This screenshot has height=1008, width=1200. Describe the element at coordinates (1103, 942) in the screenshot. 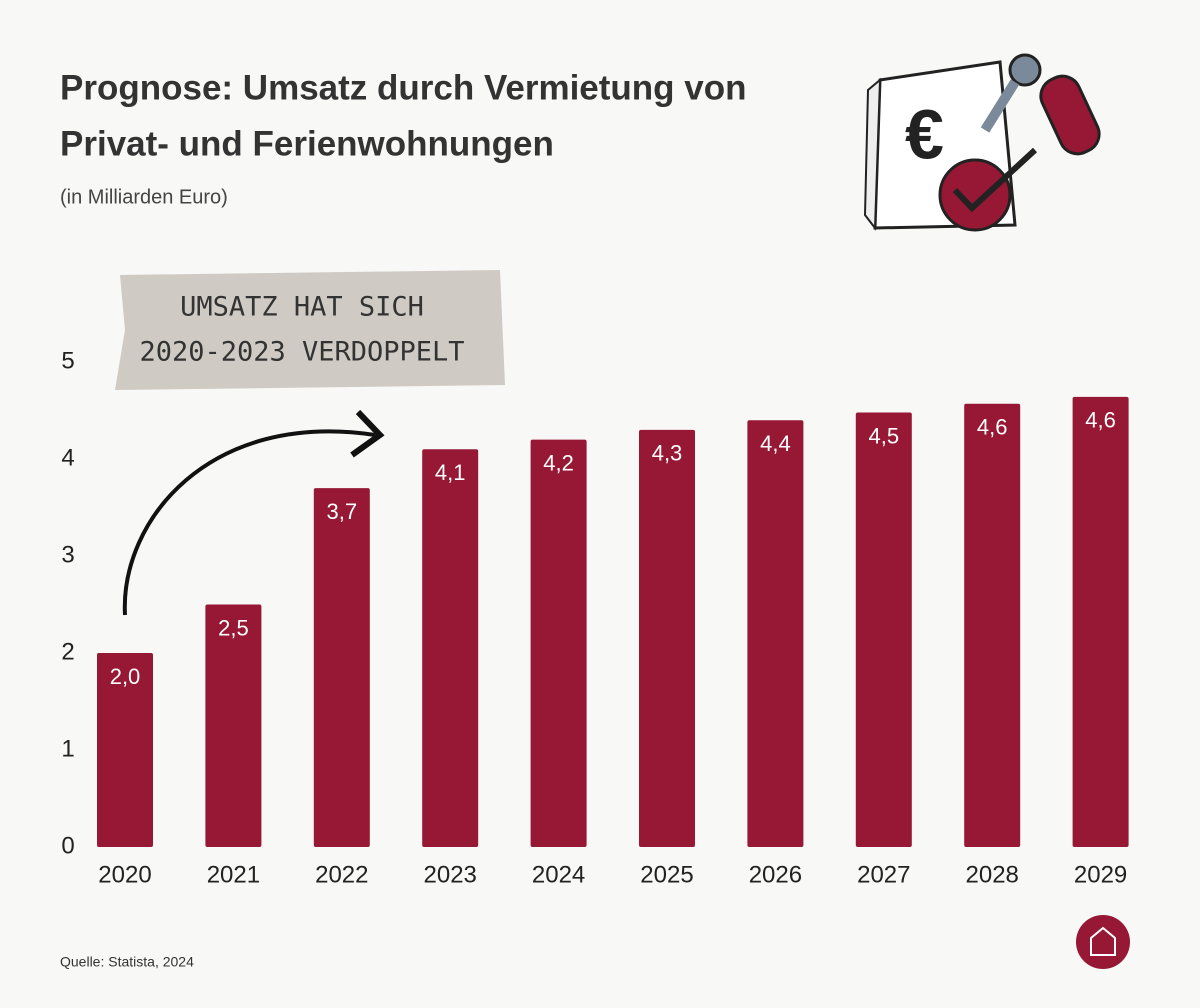

I see `logo` at that location.